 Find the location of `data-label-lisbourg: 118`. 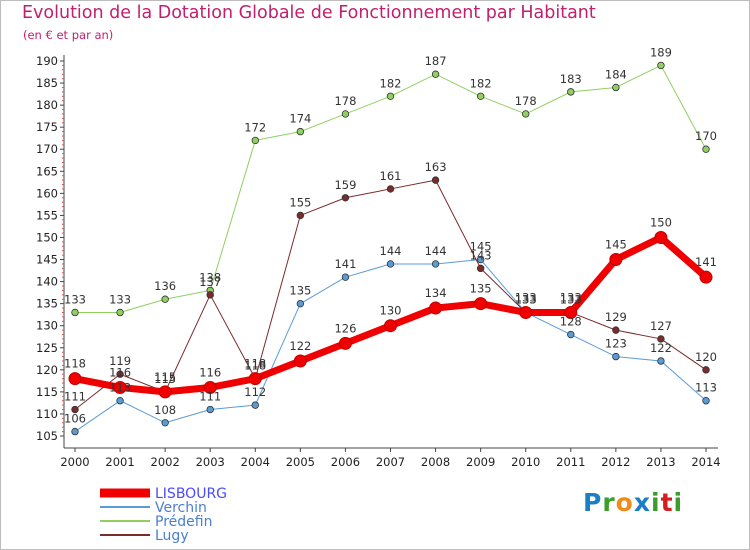

data-label-lisbourg: 118 is located at coordinates (255, 364).